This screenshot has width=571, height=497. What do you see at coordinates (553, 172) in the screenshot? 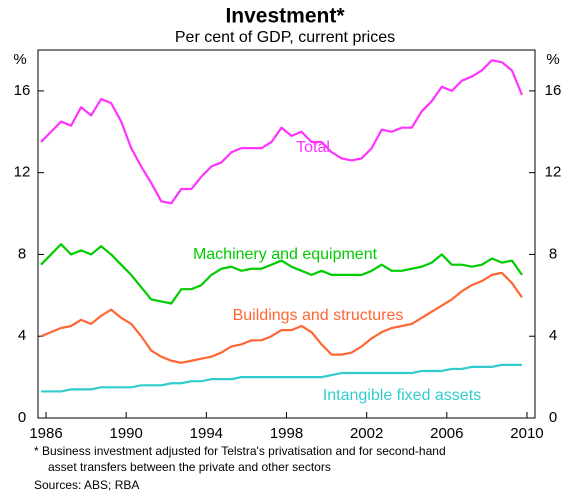
I see `y2-tick-label: 12` at bounding box center [553, 172].